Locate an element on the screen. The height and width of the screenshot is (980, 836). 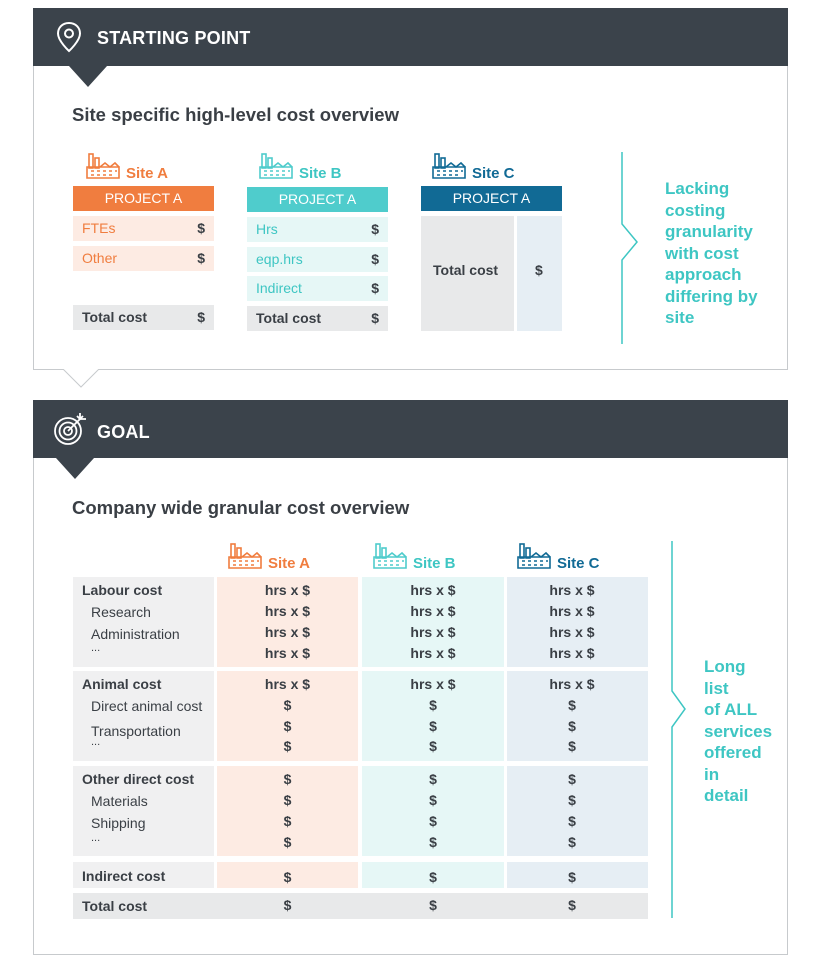
item-label: Shipping is located at coordinates (118, 823).